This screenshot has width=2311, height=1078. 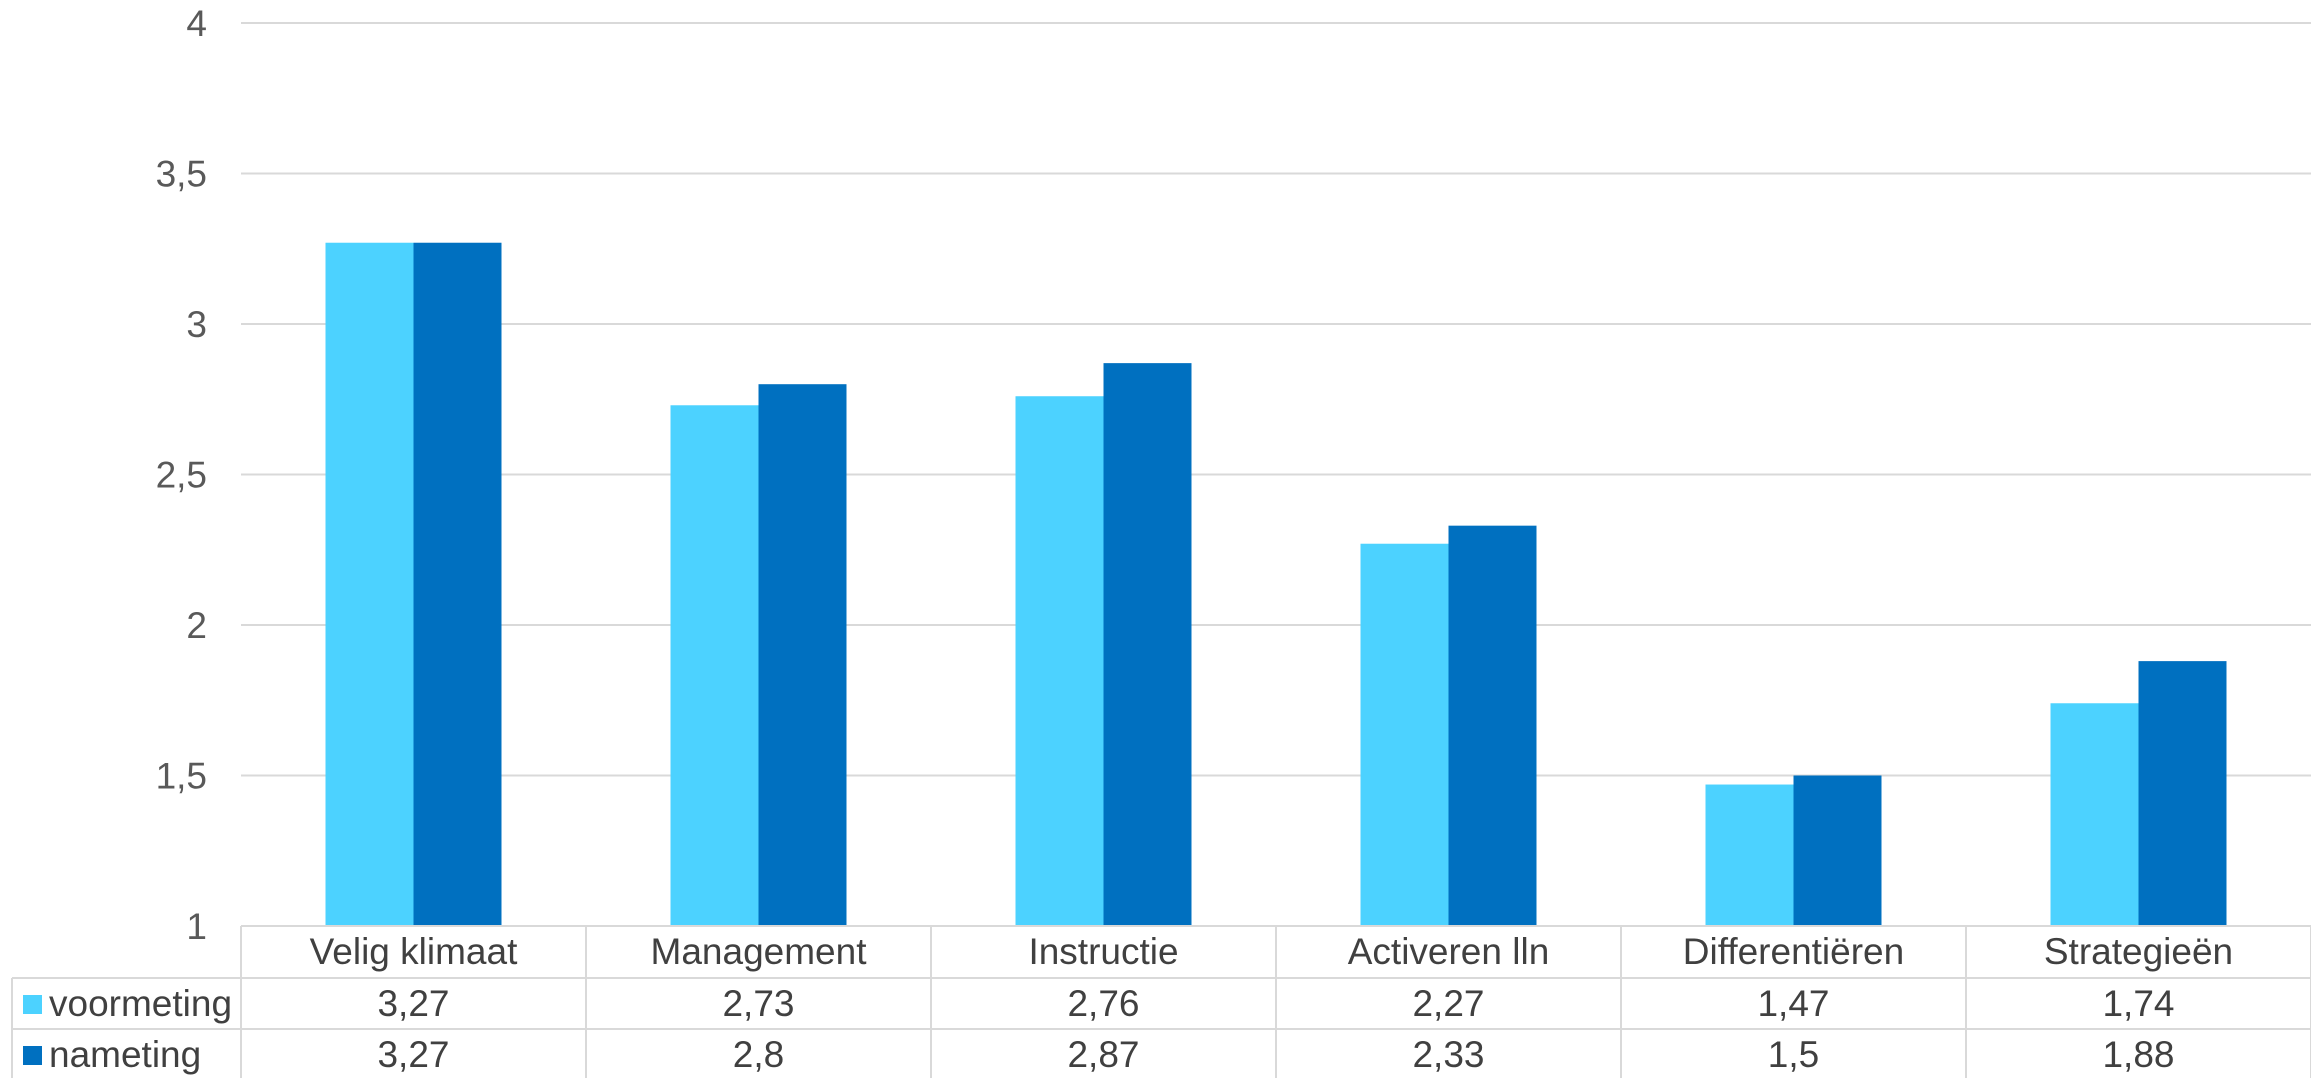 What do you see at coordinates (414, 951) in the screenshot?
I see `category-label: Velig klimaat` at bounding box center [414, 951].